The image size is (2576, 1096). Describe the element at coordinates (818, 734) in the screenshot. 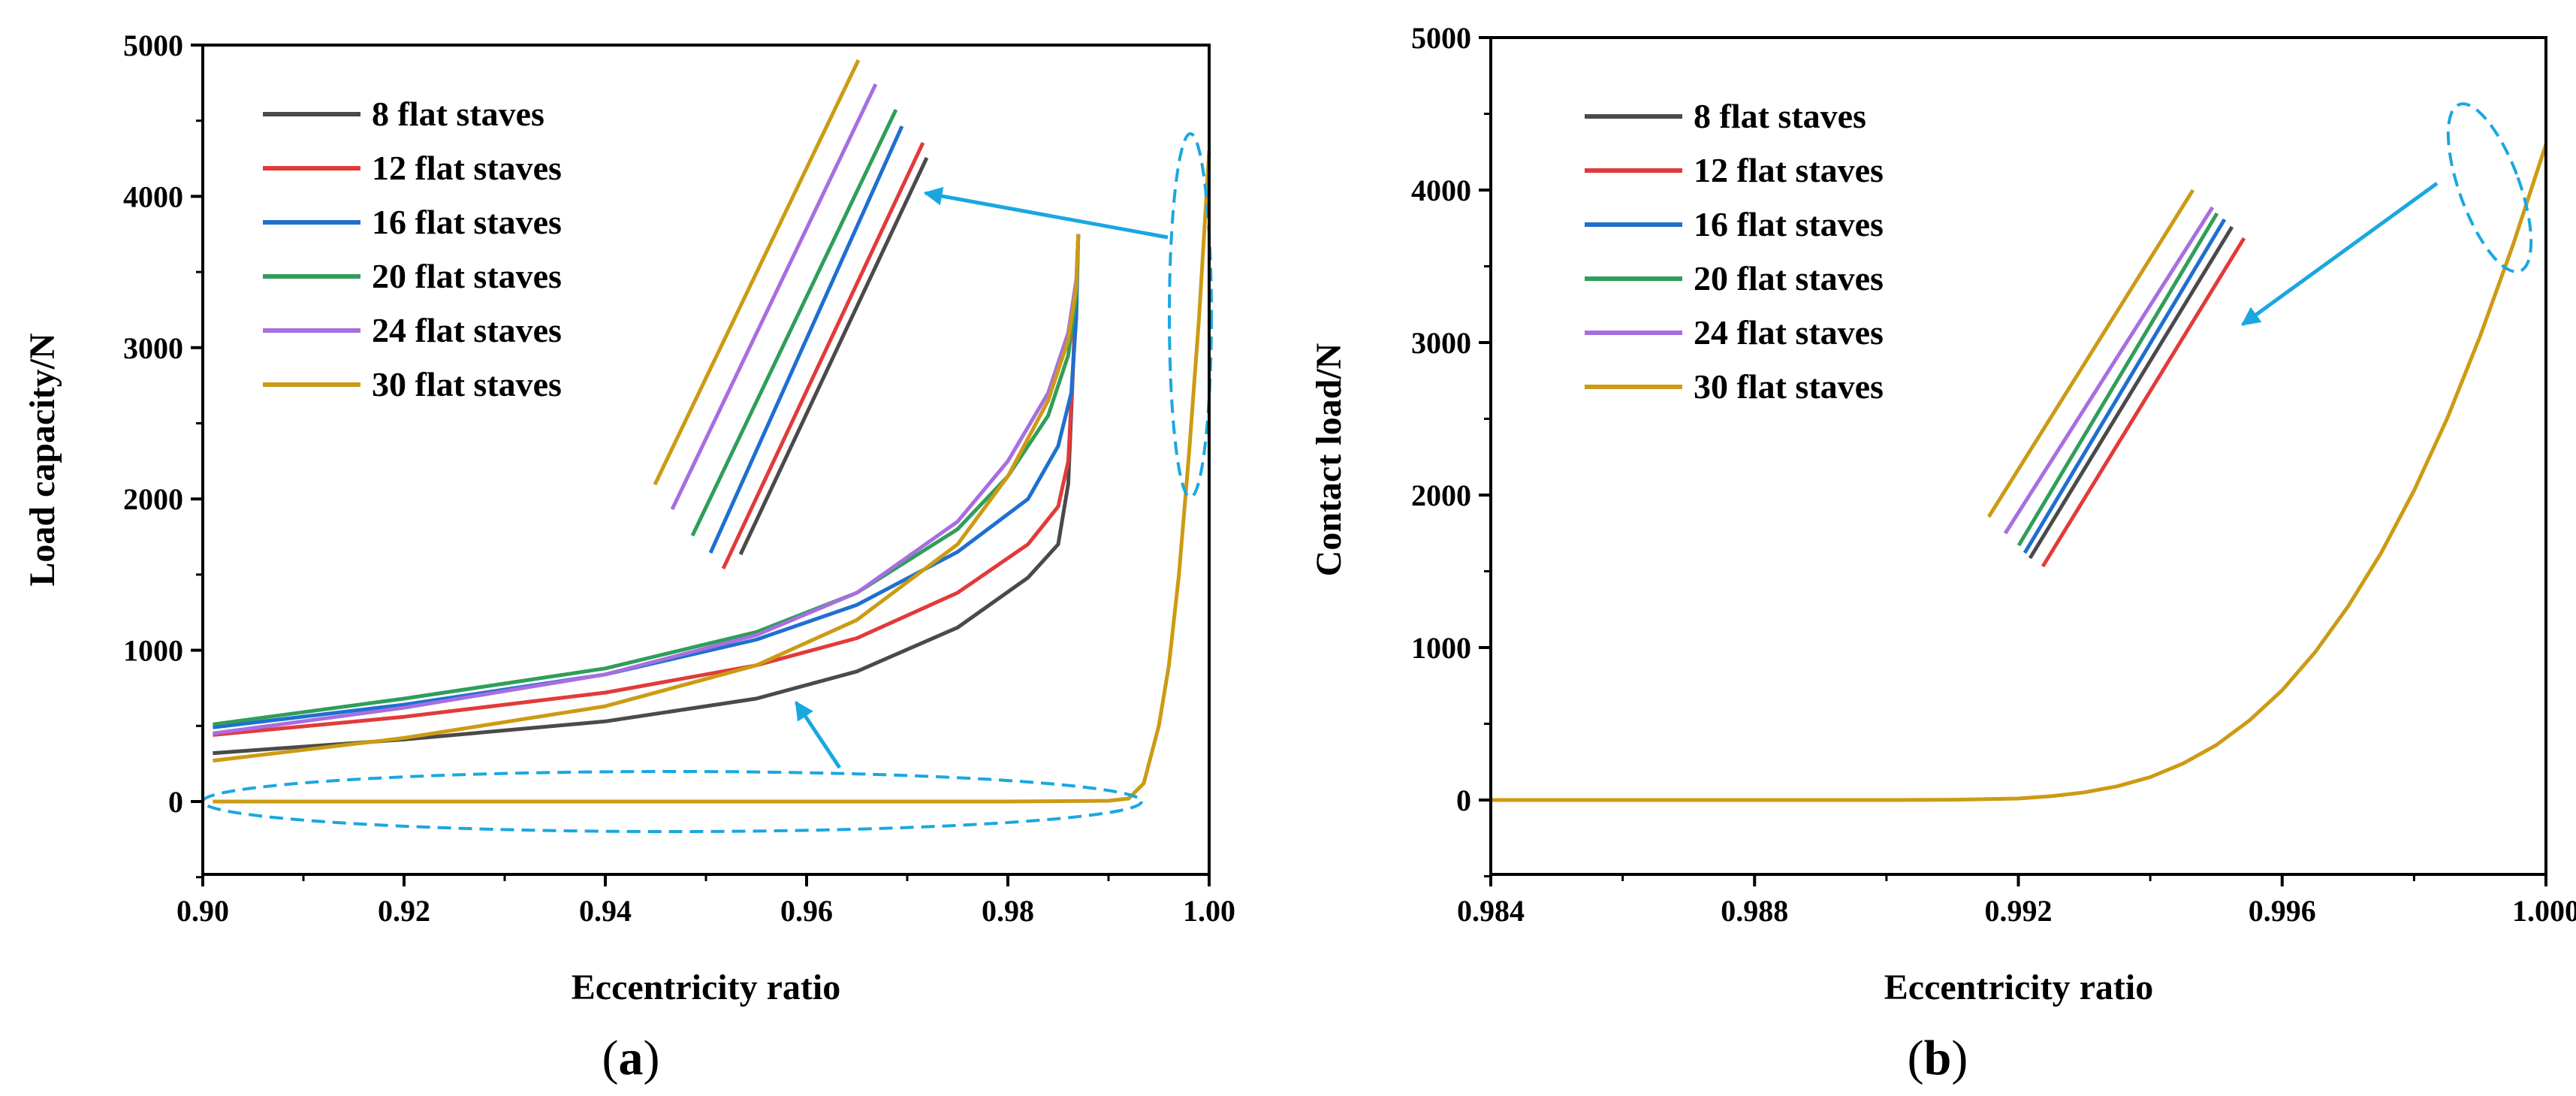

I see `annotation-arrow-bottom` at that location.